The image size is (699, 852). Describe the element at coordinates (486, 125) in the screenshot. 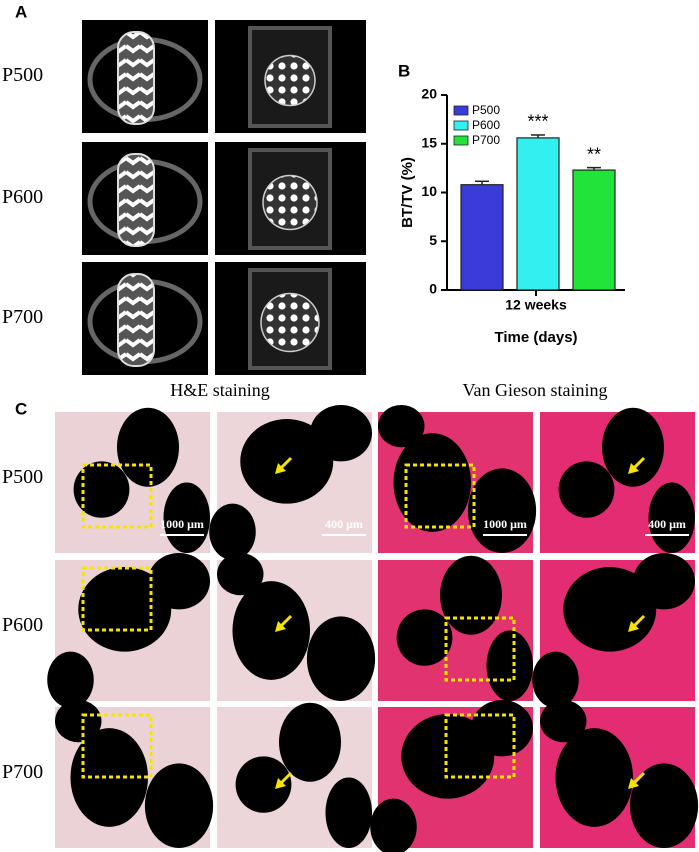

I see `legend-label: P600` at that location.